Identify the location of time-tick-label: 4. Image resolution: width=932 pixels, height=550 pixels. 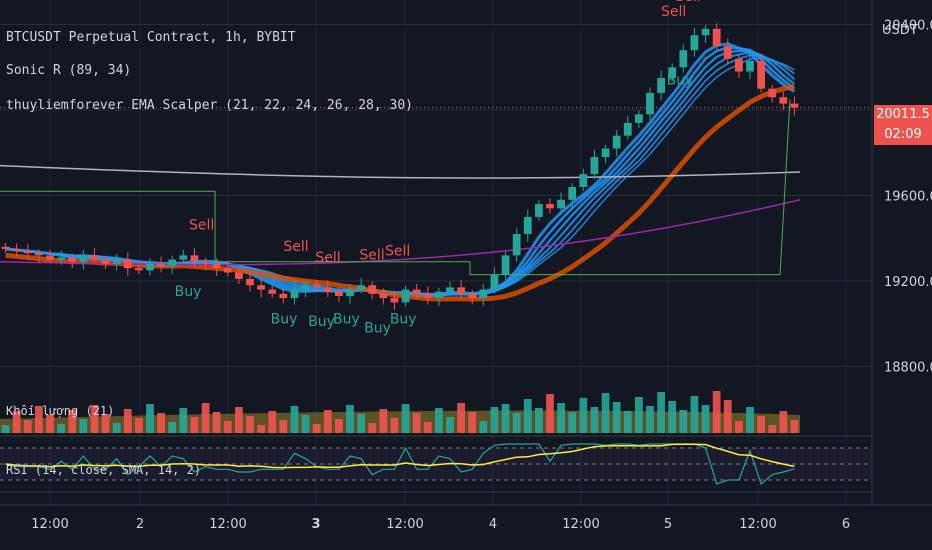
(493, 524).